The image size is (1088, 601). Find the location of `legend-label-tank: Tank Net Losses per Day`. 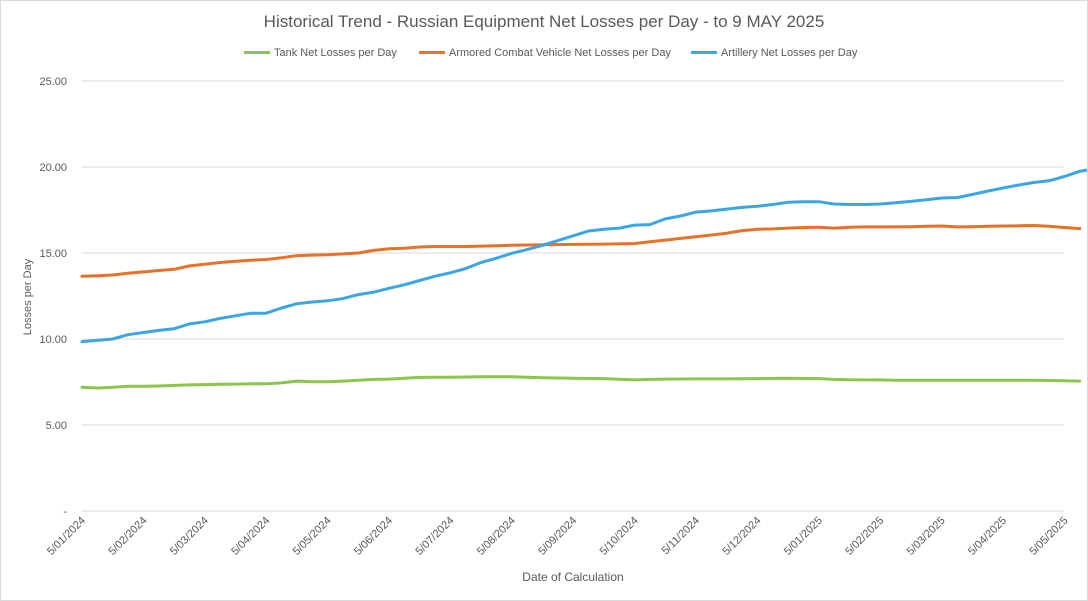

legend-label-tank: Tank Net Losses per Day is located at coordinates (335, 53).